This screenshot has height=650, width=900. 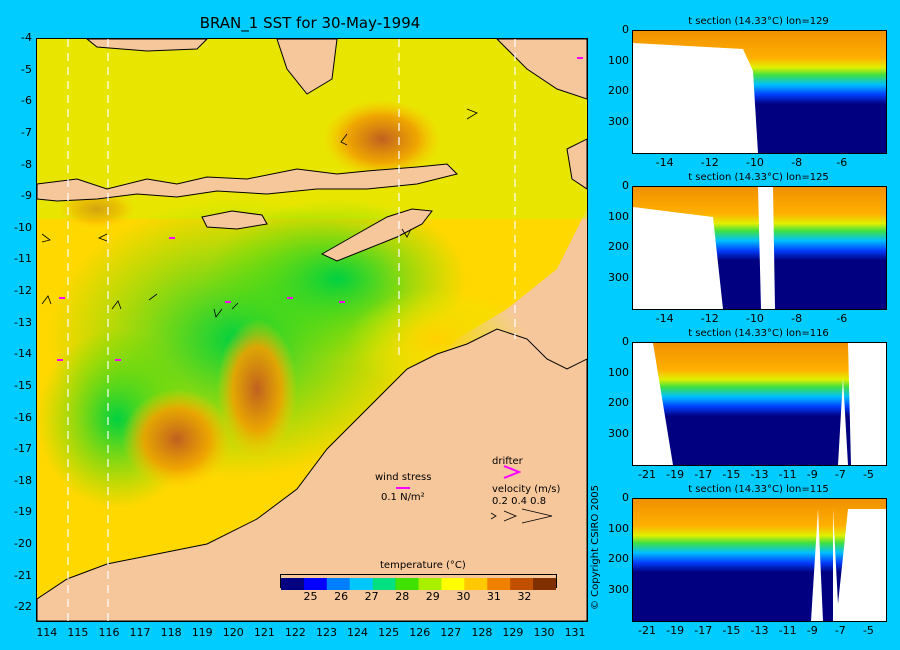 What do you see at coordinates (23, 227) in the screenshot?
I see `lat-tick-label: -10` at bounding box center [23, 227].